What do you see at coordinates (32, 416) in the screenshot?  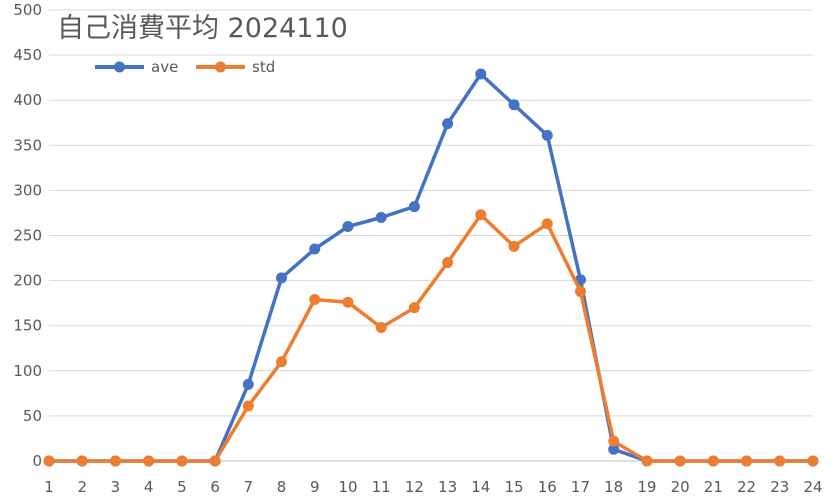 I see `y-tick-label-50: 50` at bounding box center [32, 416].